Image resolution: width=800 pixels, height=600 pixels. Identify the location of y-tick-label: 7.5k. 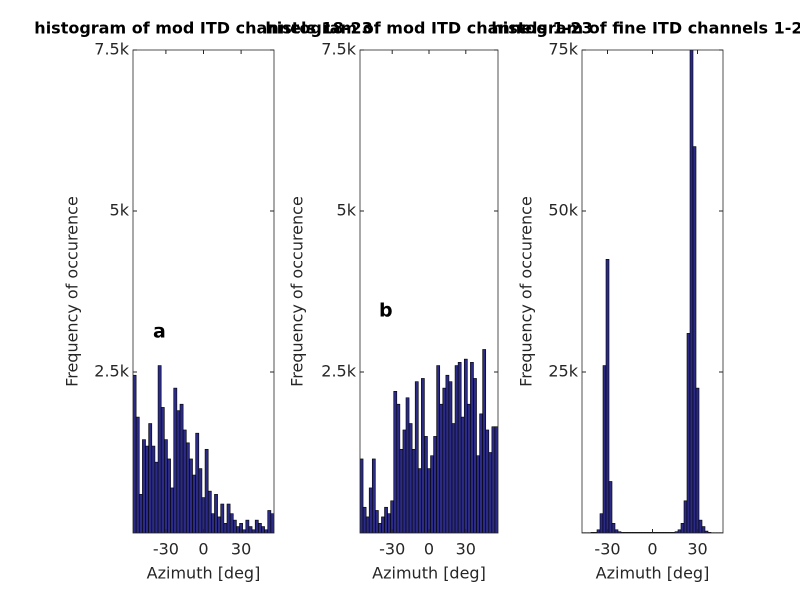
(111, 49).